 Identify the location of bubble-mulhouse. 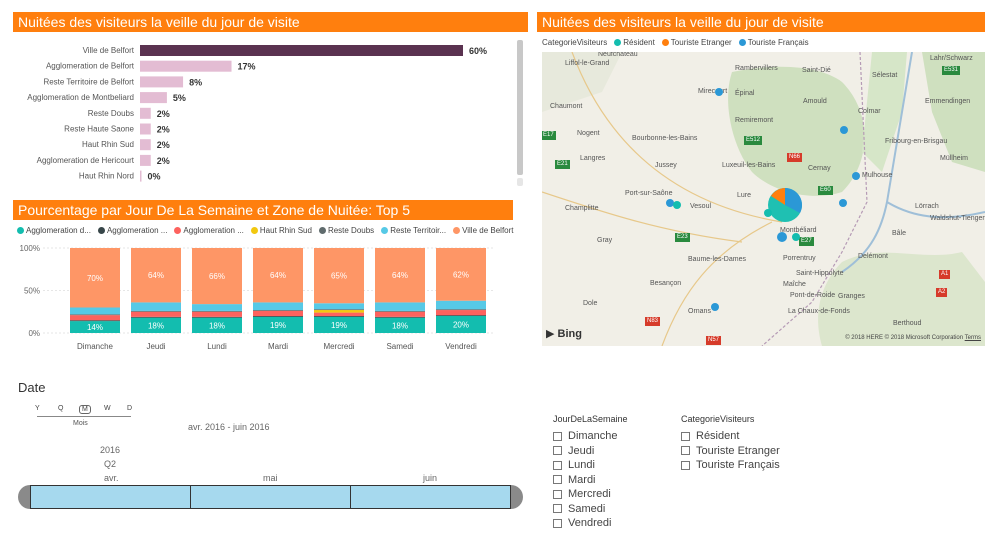
(856, 176).